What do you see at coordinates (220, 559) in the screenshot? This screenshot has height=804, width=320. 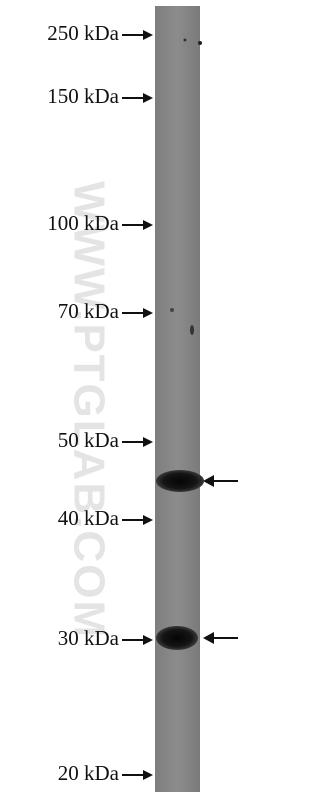 I see `band-arrows` at bounding box center [220, 559].